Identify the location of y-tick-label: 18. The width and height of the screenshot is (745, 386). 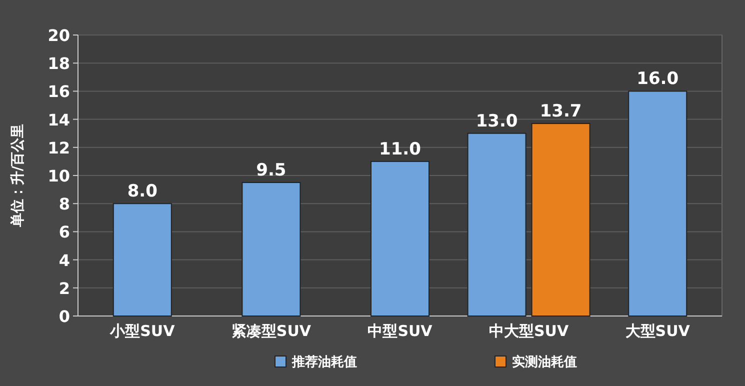
(59, 64).